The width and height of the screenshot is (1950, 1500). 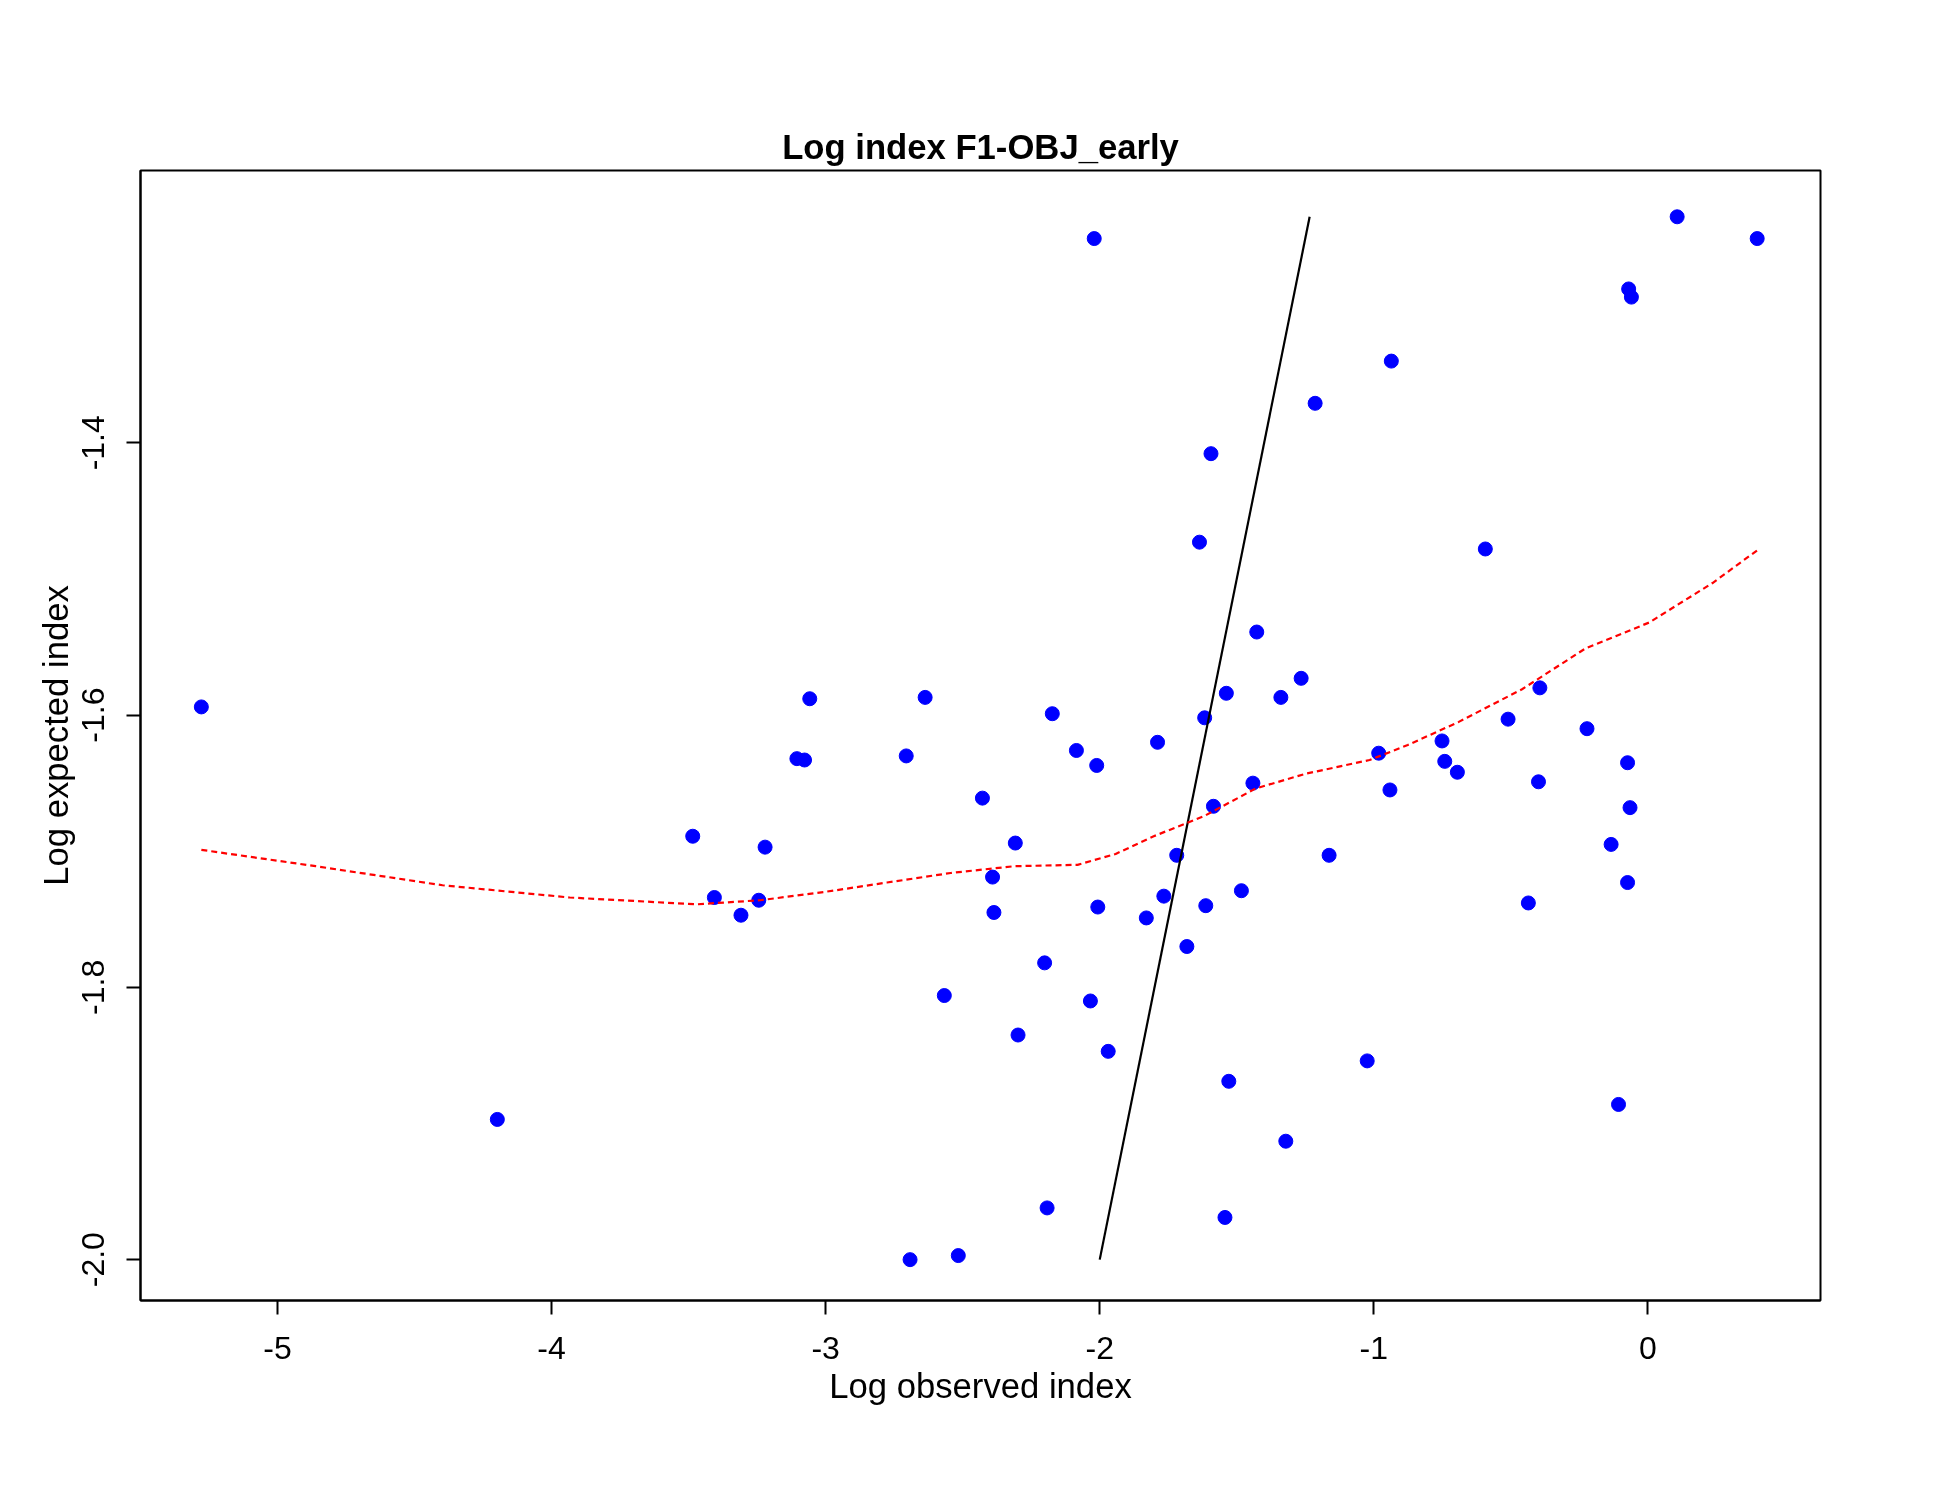 I want to click on y-tick-label: -1.8, so click(x=93, y=987).